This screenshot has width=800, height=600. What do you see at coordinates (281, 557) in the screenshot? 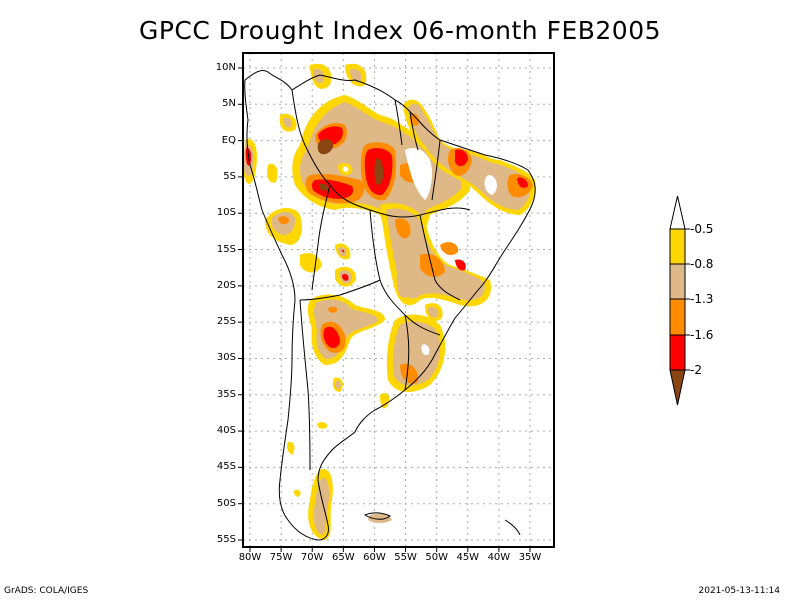
I see `x-tick-label: 75W` at bounding box center [281, 557].